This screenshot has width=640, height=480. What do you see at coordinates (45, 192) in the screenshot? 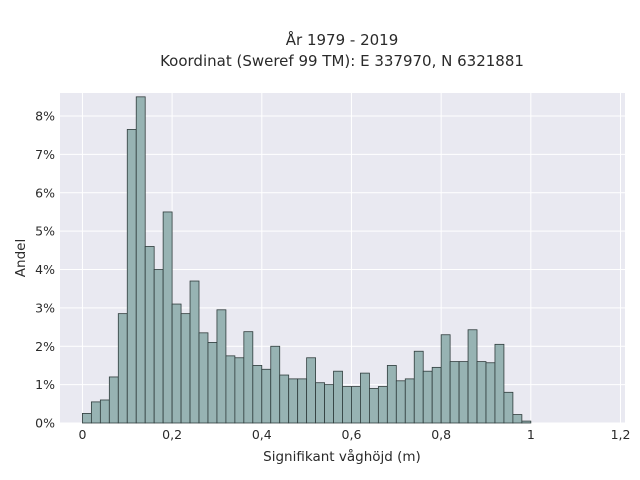
I see `y-tick-label: 6%` at bounding box center [45, 192].